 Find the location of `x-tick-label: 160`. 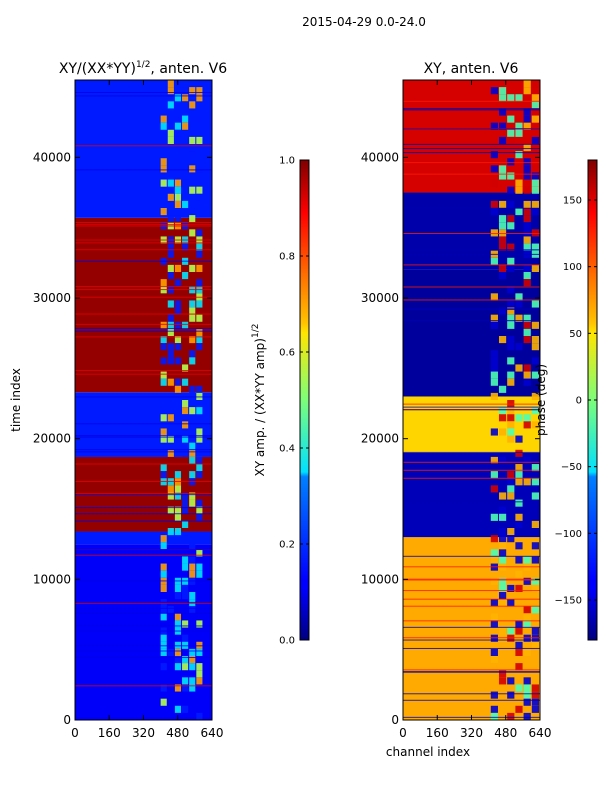

x-tick-label: 160 is located at coordinates (437, 733).